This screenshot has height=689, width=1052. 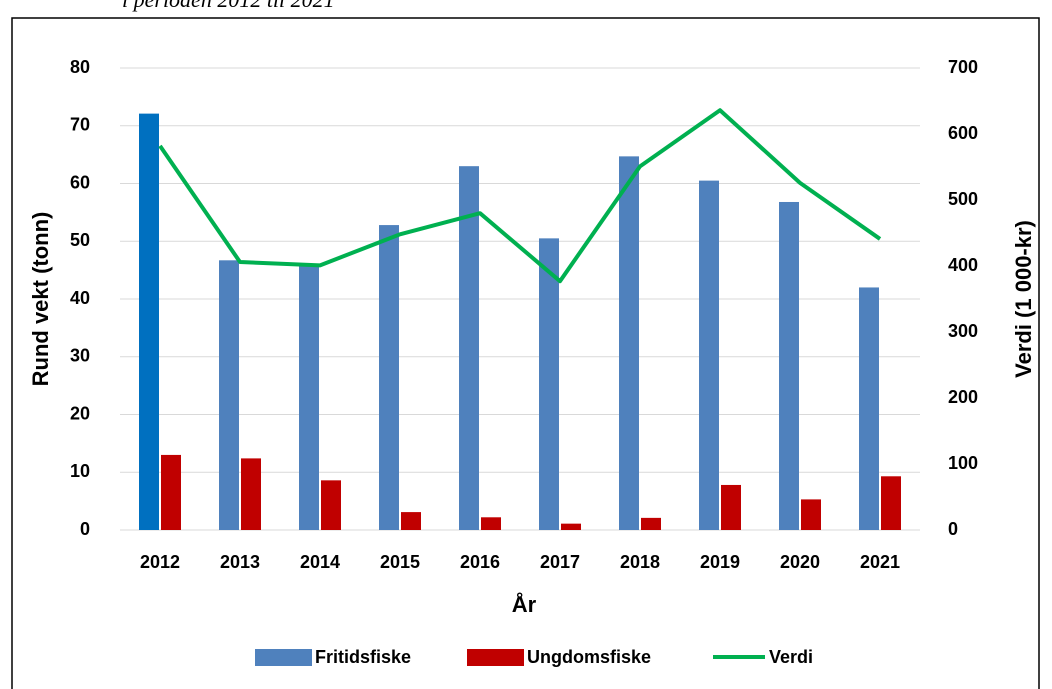 What do you see at coordinates (240, 562) in the screenshot?
I see `x-tick-label: 2013` at bounding box center [240, 562].